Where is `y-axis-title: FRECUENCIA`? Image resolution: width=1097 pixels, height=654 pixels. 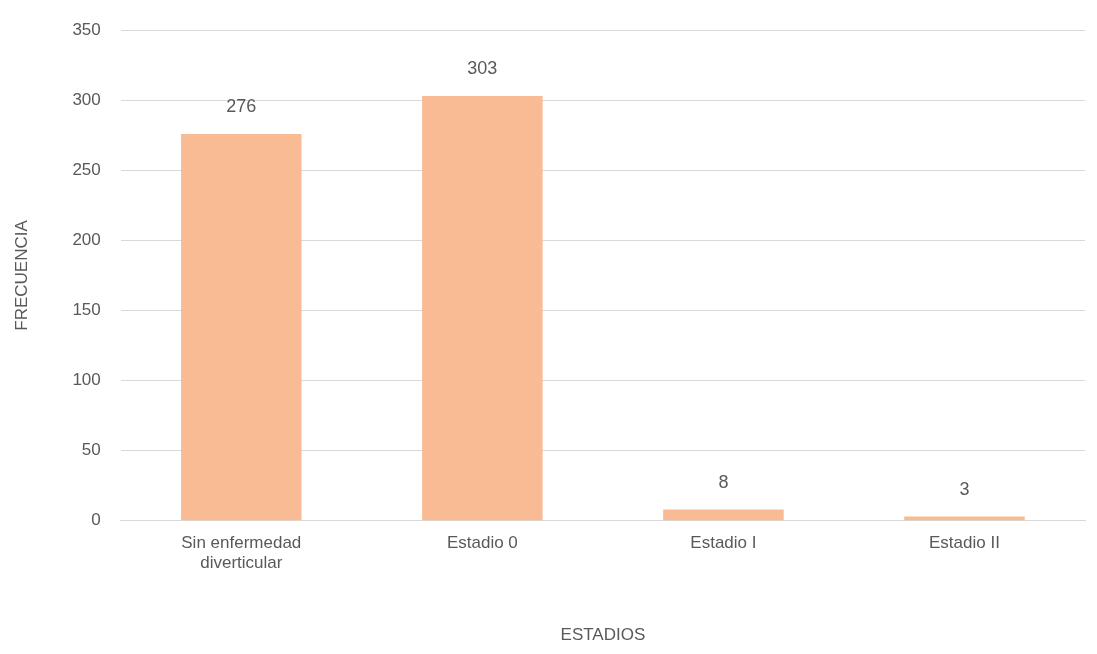
y-axis-title: FRECUENCIA is located at coordinates (21, 275).